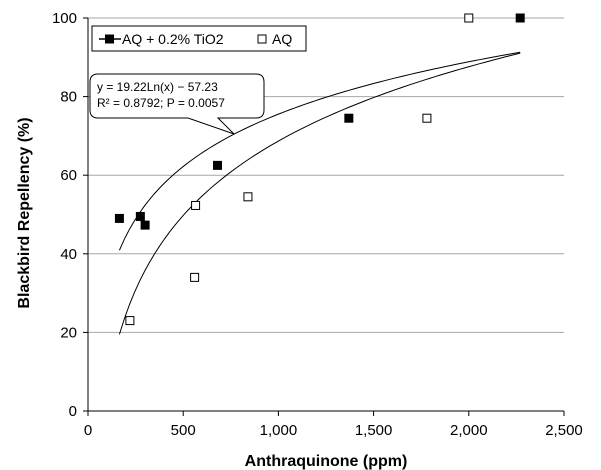  I want to click on legend: AQ + 0.2% TiO2 AQ, so click(199, 38).